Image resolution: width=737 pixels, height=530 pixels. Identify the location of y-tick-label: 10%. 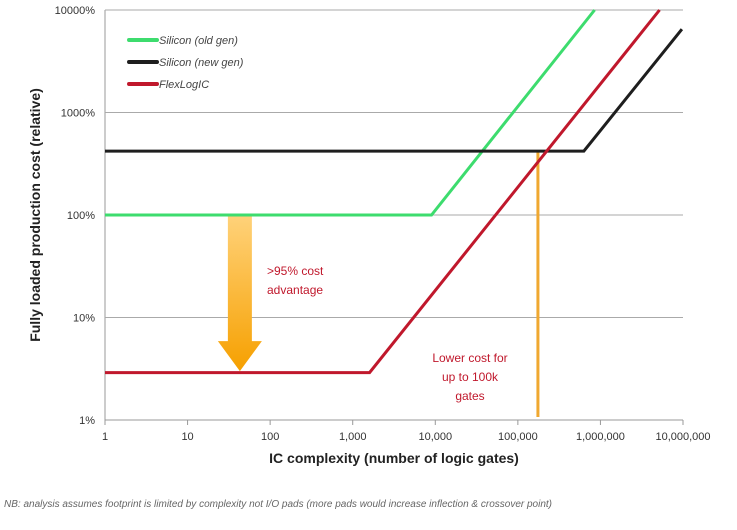
(84, 319).